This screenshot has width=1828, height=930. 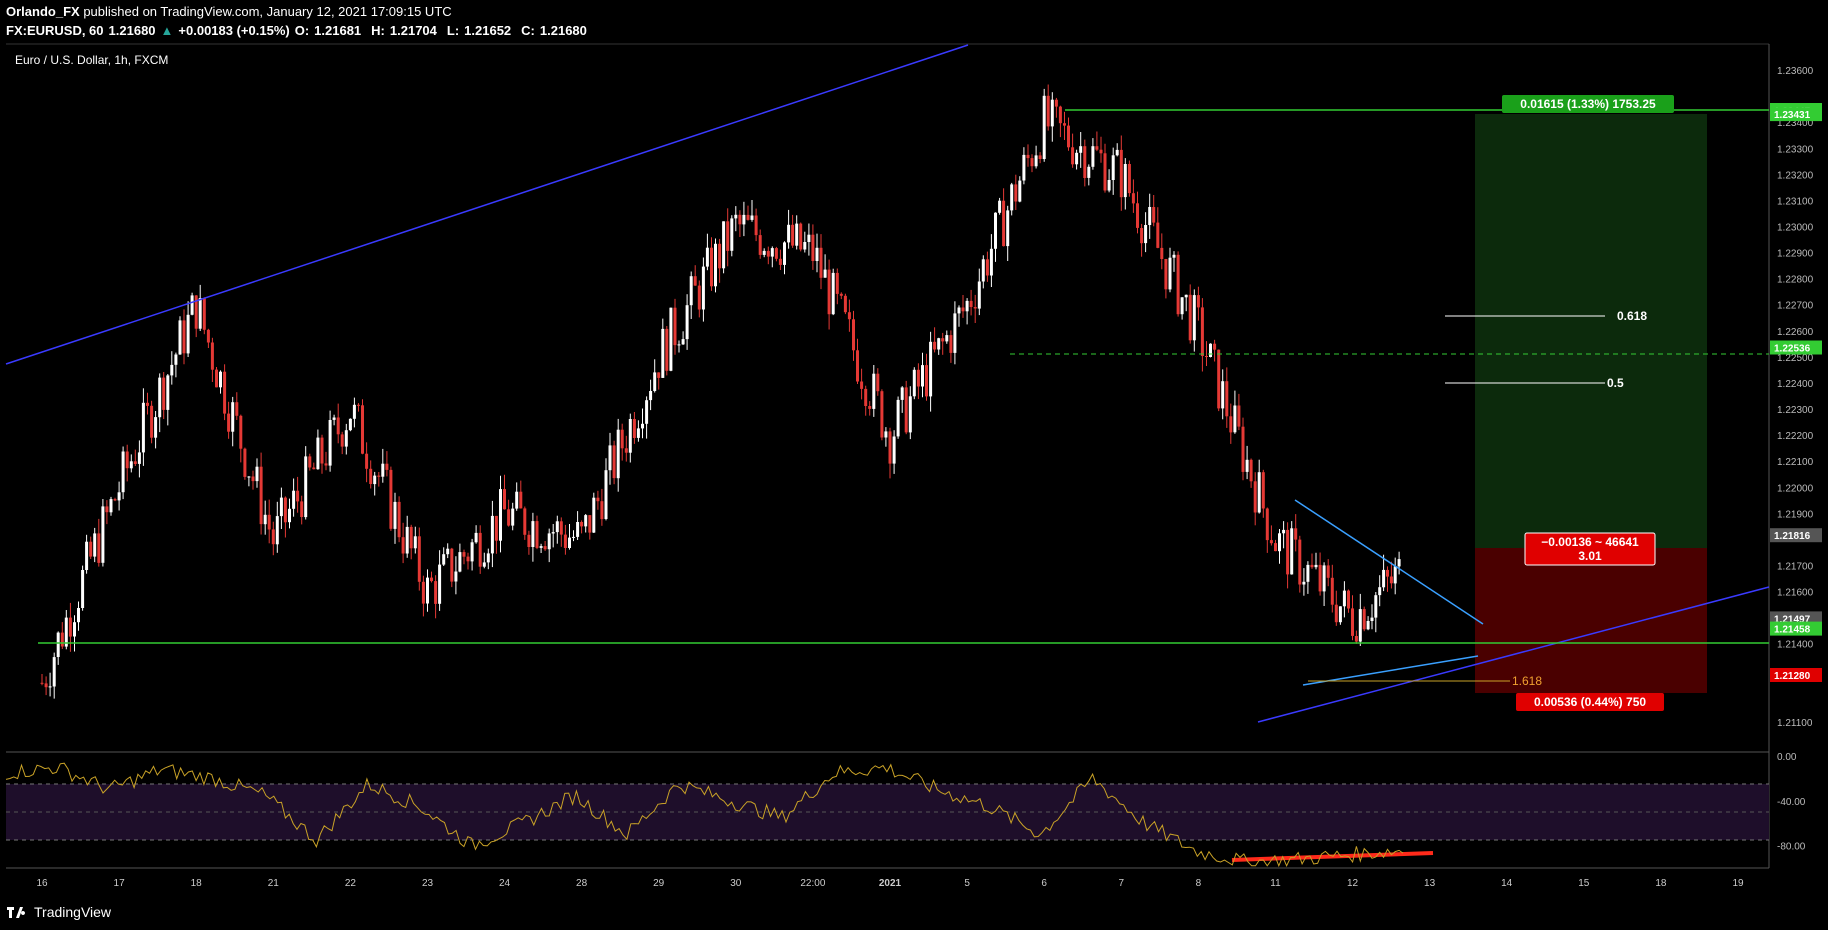 What do you see at coordinates (1591, 331) in the screenshot?
I see `profit-zone` at bounding box center [1591, 331].